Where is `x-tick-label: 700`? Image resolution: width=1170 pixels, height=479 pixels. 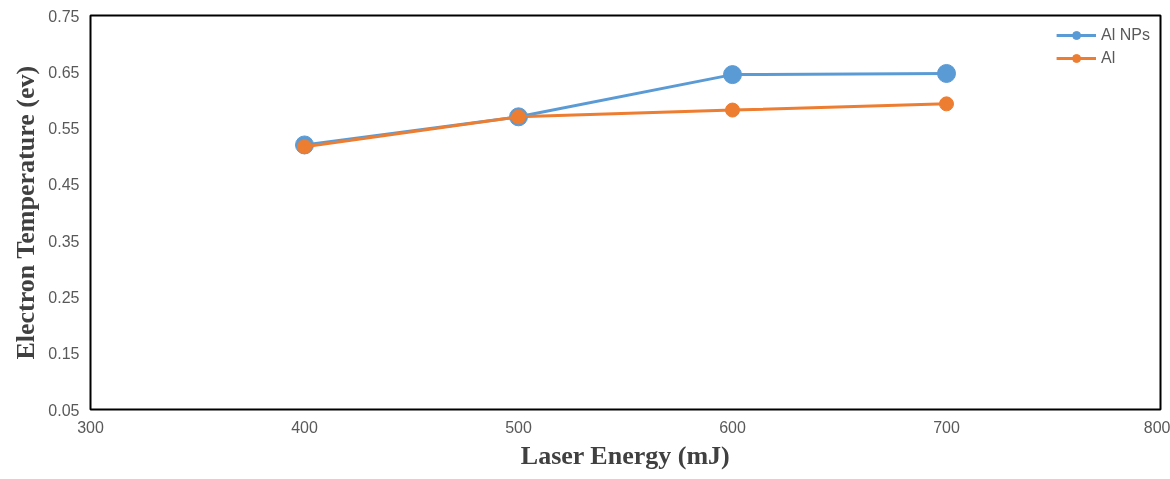
x-tick-label: 700 is located at coordinates (946, 427).